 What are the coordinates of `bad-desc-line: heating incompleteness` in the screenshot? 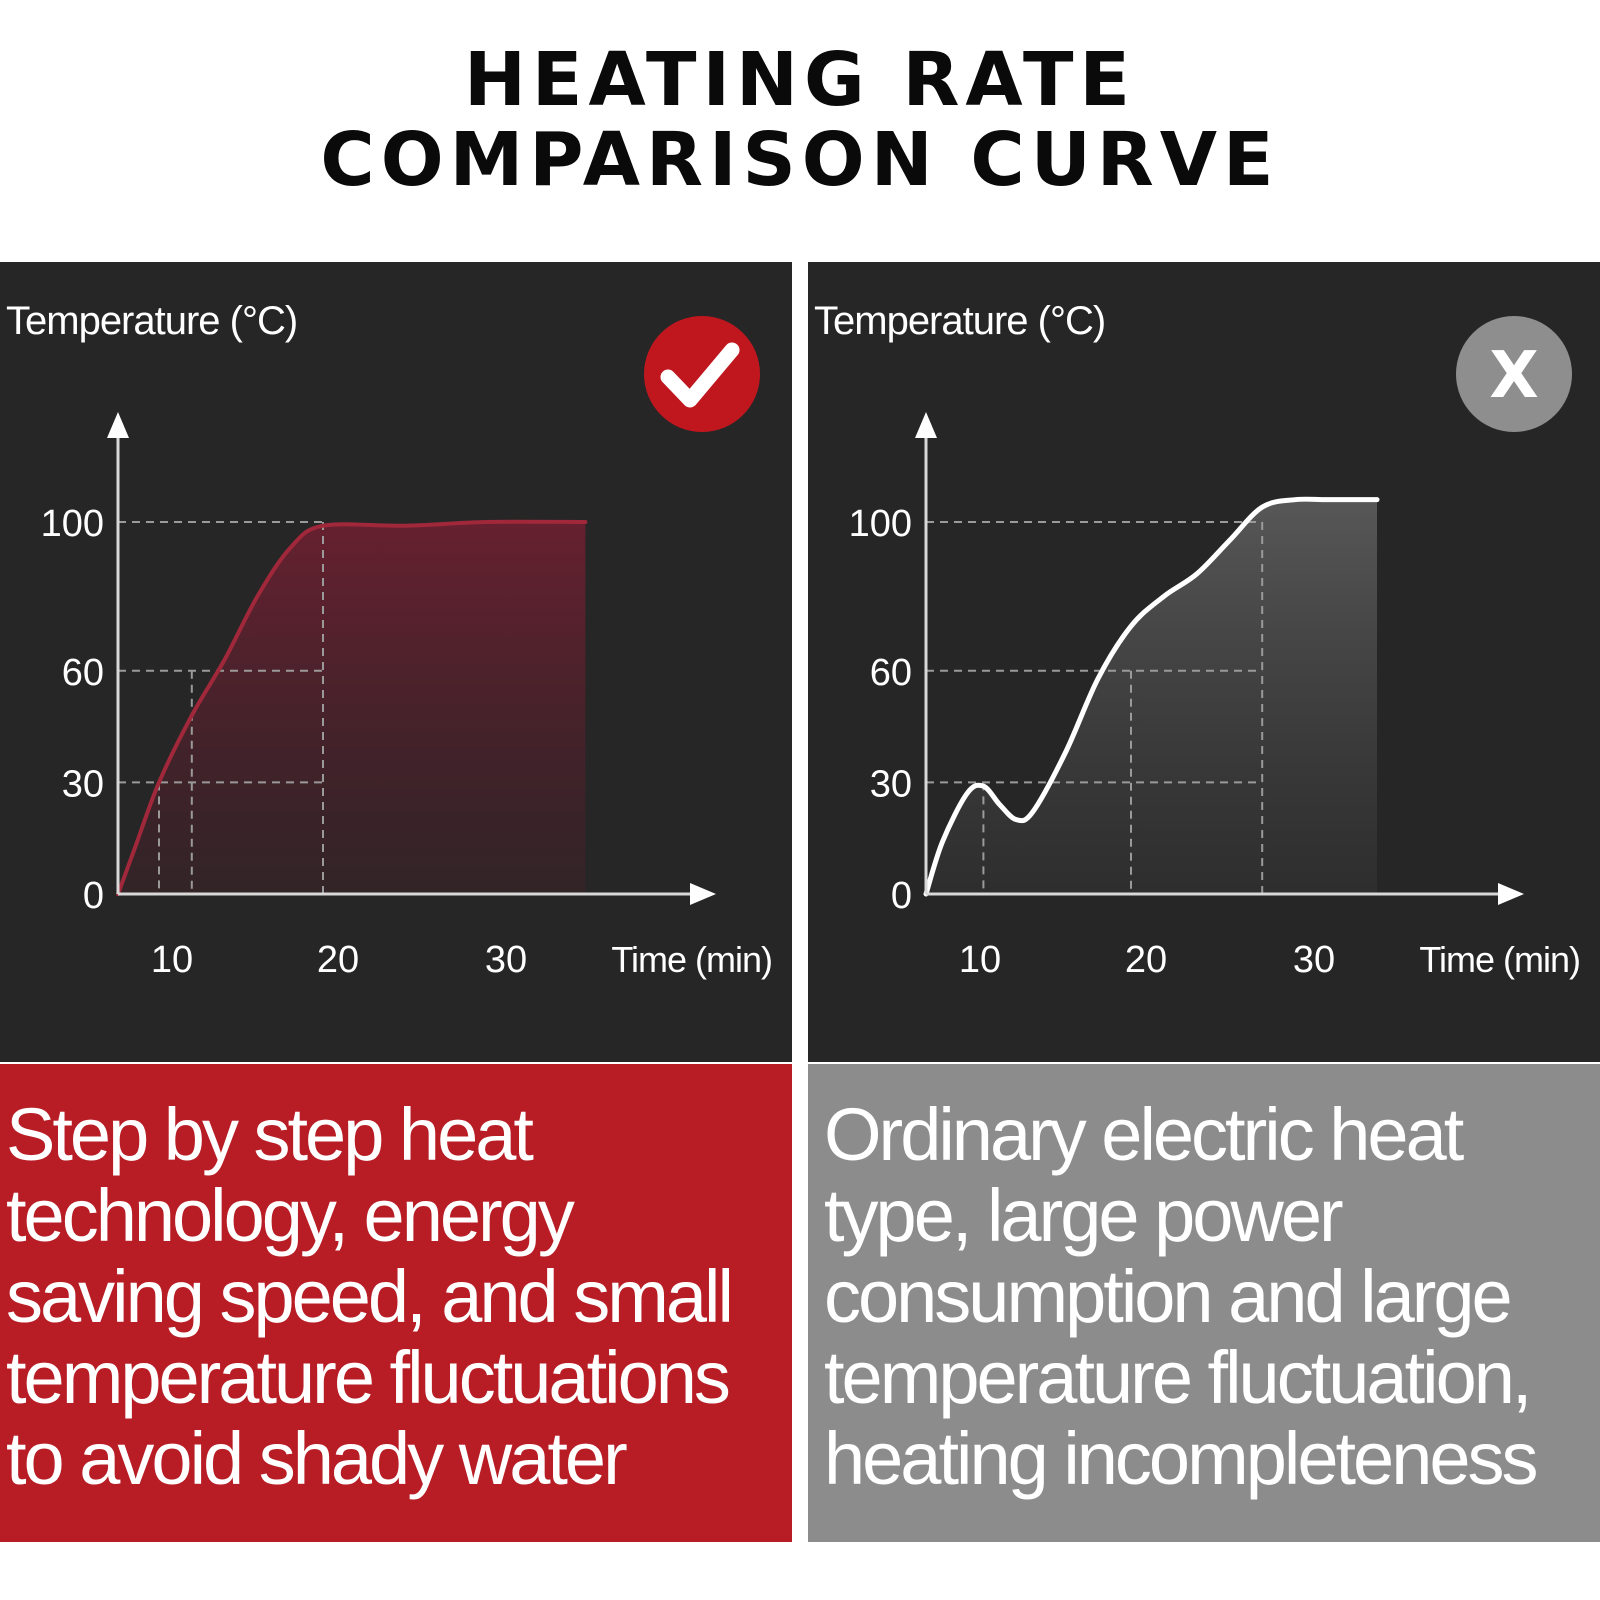 It's located at (1181, 1458).